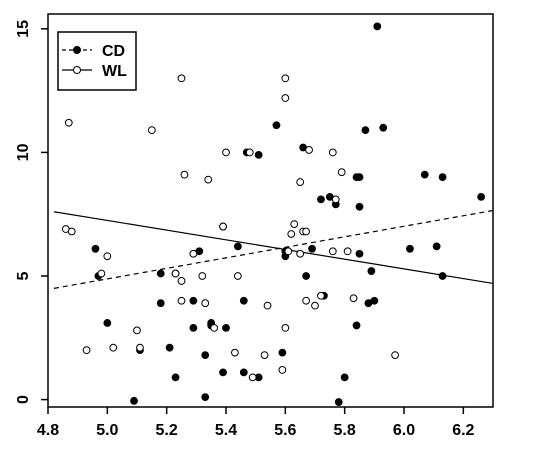 This screenshot has width=534, height=455. Describe the element at coordinates (404, 430) in the screenshot. I see `x-tick-label: 6.0` at that location.